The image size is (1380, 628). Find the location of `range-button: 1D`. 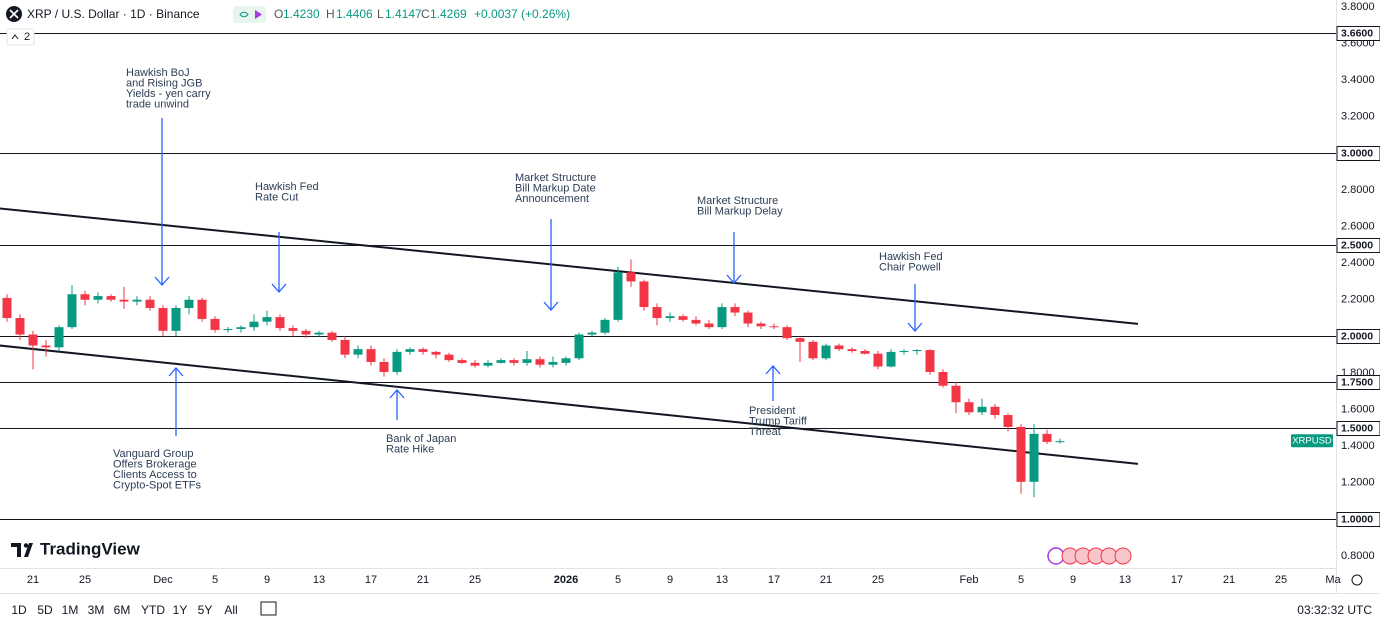

range-button: 1D is located at coordinates (19, 610).